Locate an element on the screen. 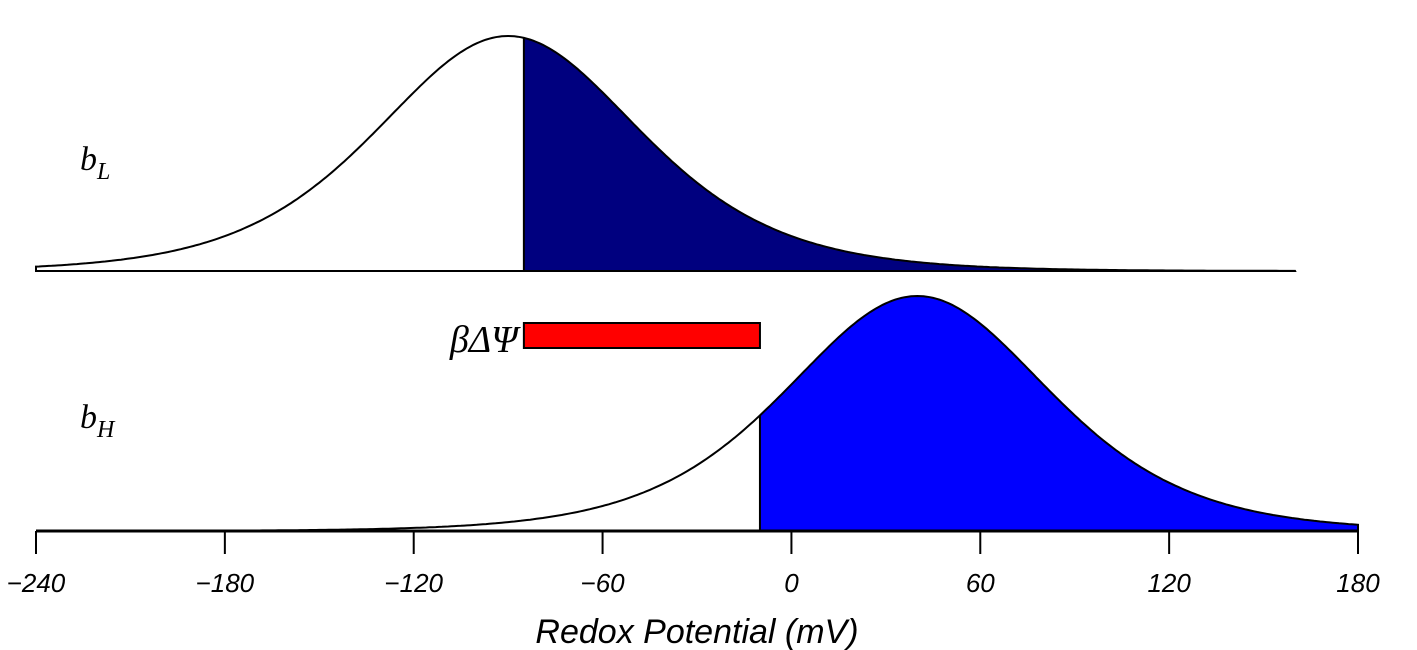 This screenshot has height=650, width=1417. bH-label: bH is located at coordinates (98, 421).